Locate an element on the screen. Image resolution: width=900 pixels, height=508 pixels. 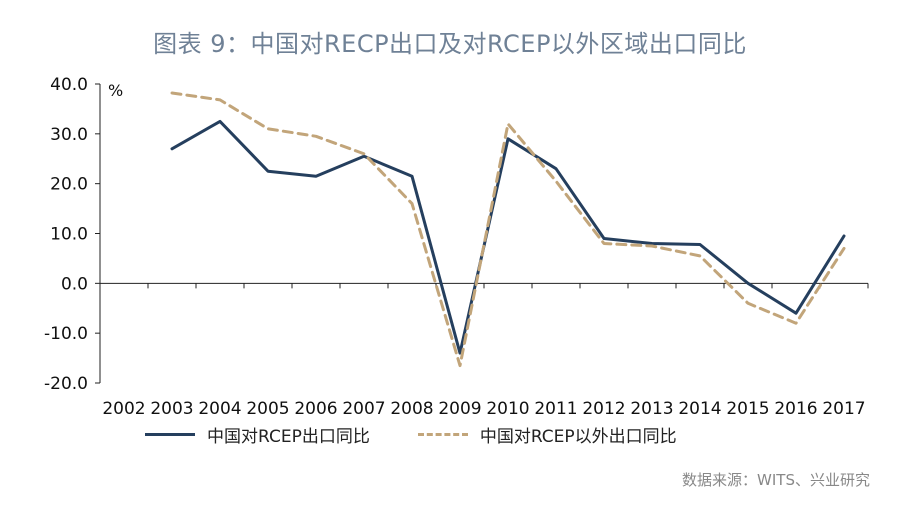
x-tick-label: 2007 is located at coordinates (363, 409).